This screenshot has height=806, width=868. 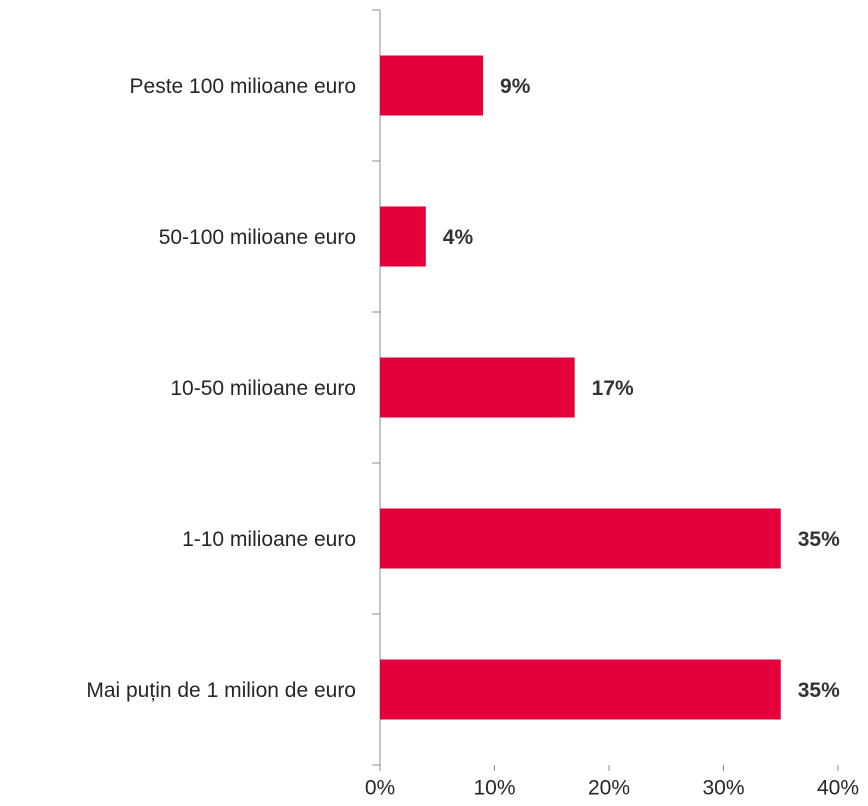 What do you see at coordinates (458, 237) in the screenshot?
I see `value-label: 4%` at bounding box center [458, 237].